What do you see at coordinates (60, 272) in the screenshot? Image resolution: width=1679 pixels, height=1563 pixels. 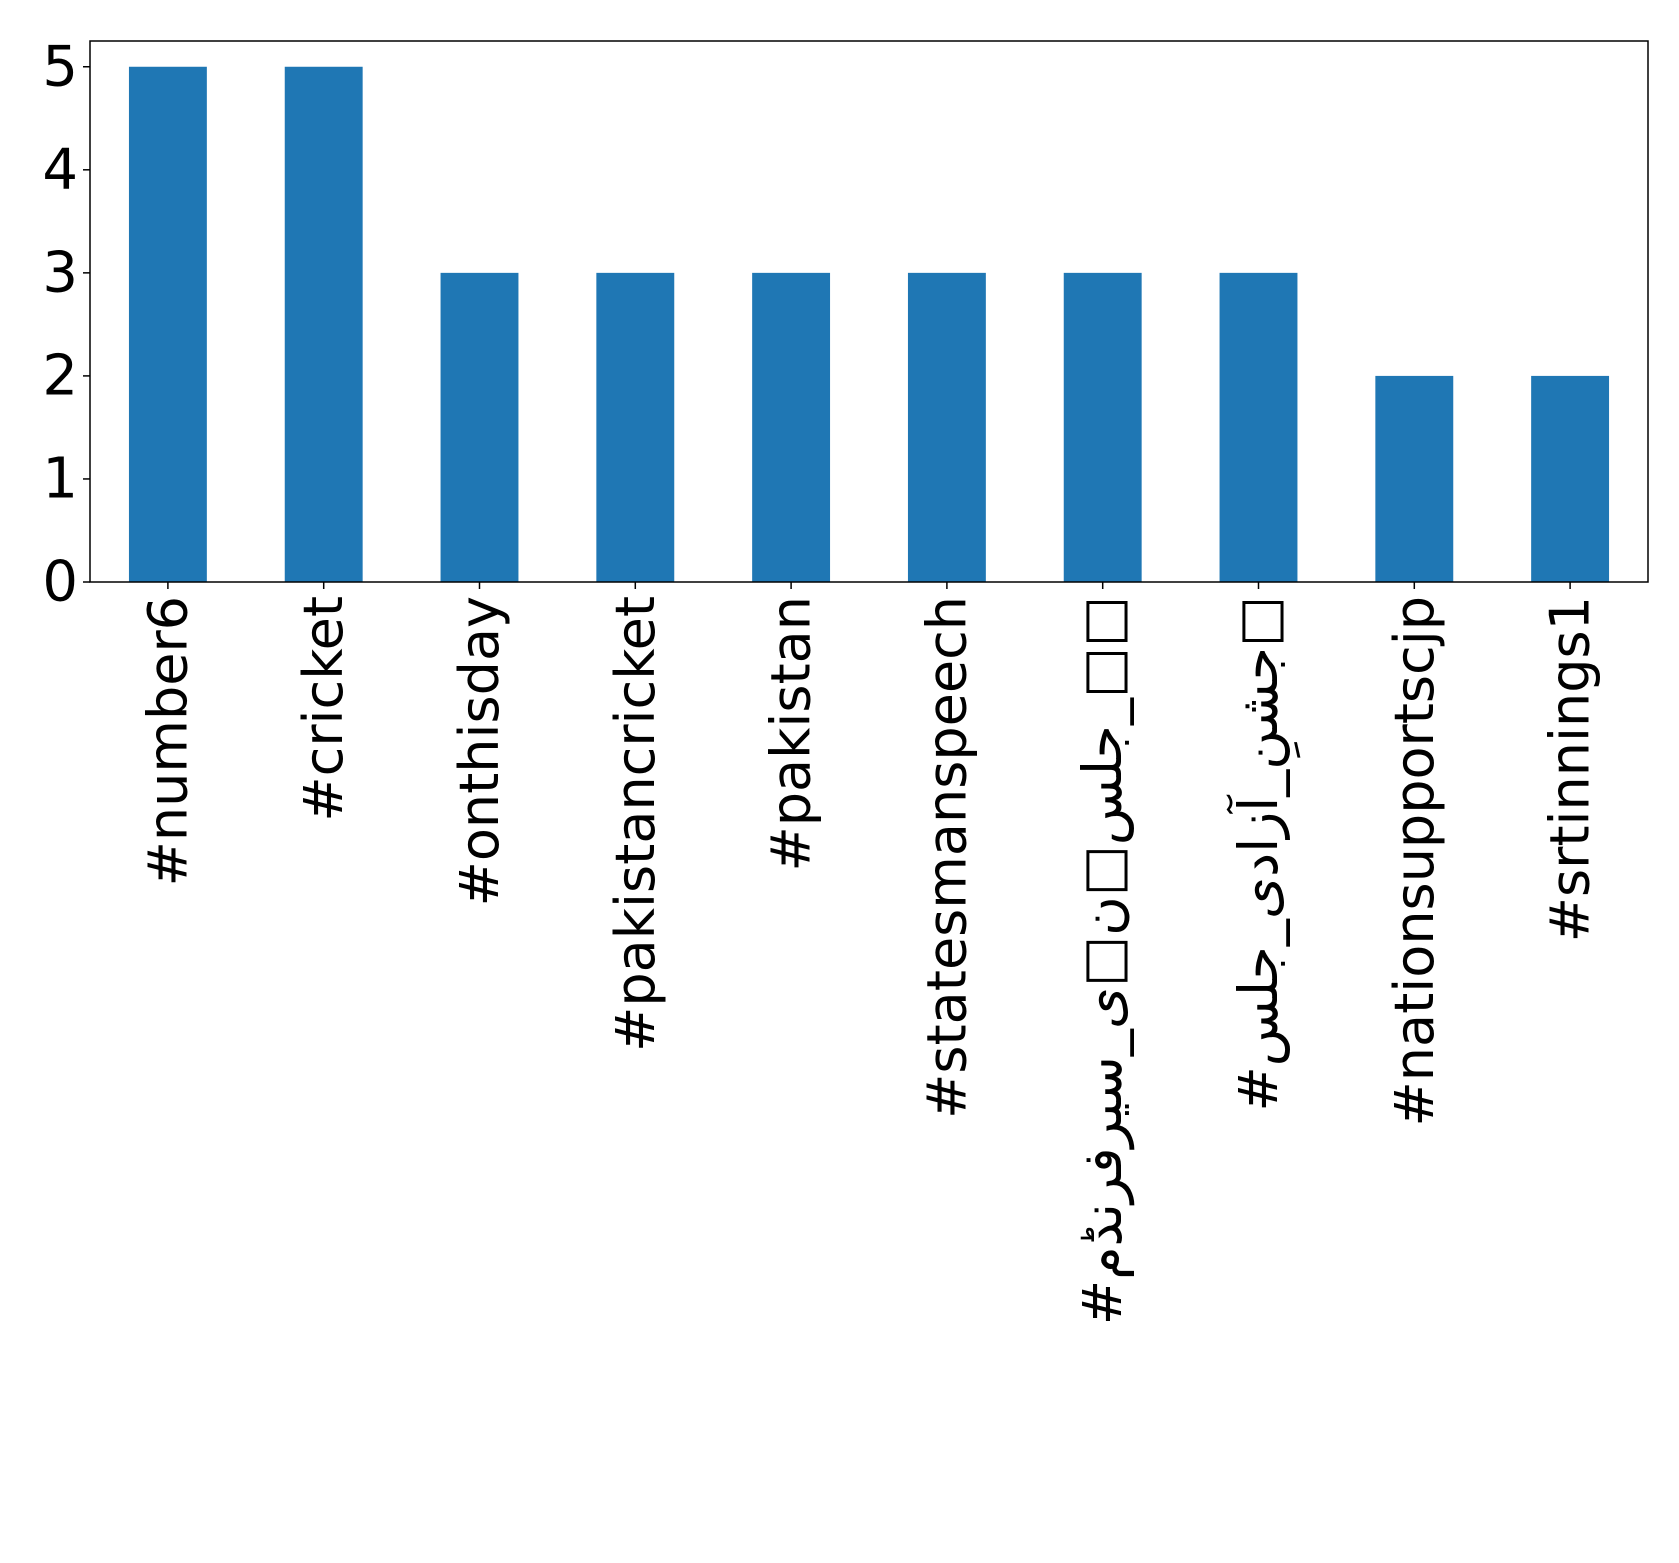 I see `y-tick-label-3: 3` at bounding box center [60, 272].